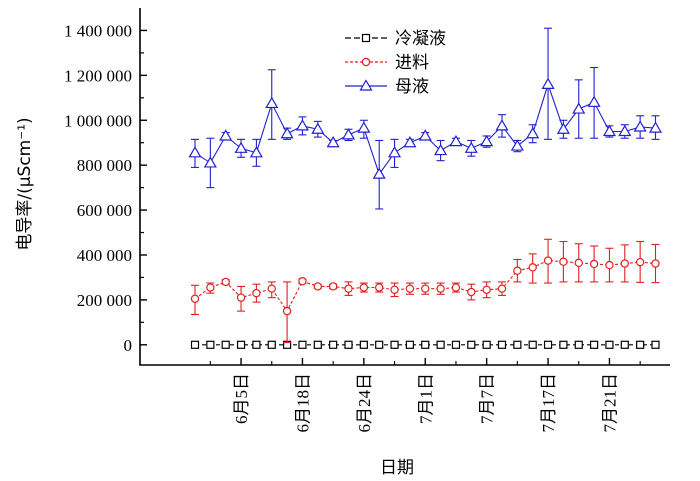  Describe the element at coordinates (128, 345) in the screenshot. I see `y-tick-label: 0` at that location.